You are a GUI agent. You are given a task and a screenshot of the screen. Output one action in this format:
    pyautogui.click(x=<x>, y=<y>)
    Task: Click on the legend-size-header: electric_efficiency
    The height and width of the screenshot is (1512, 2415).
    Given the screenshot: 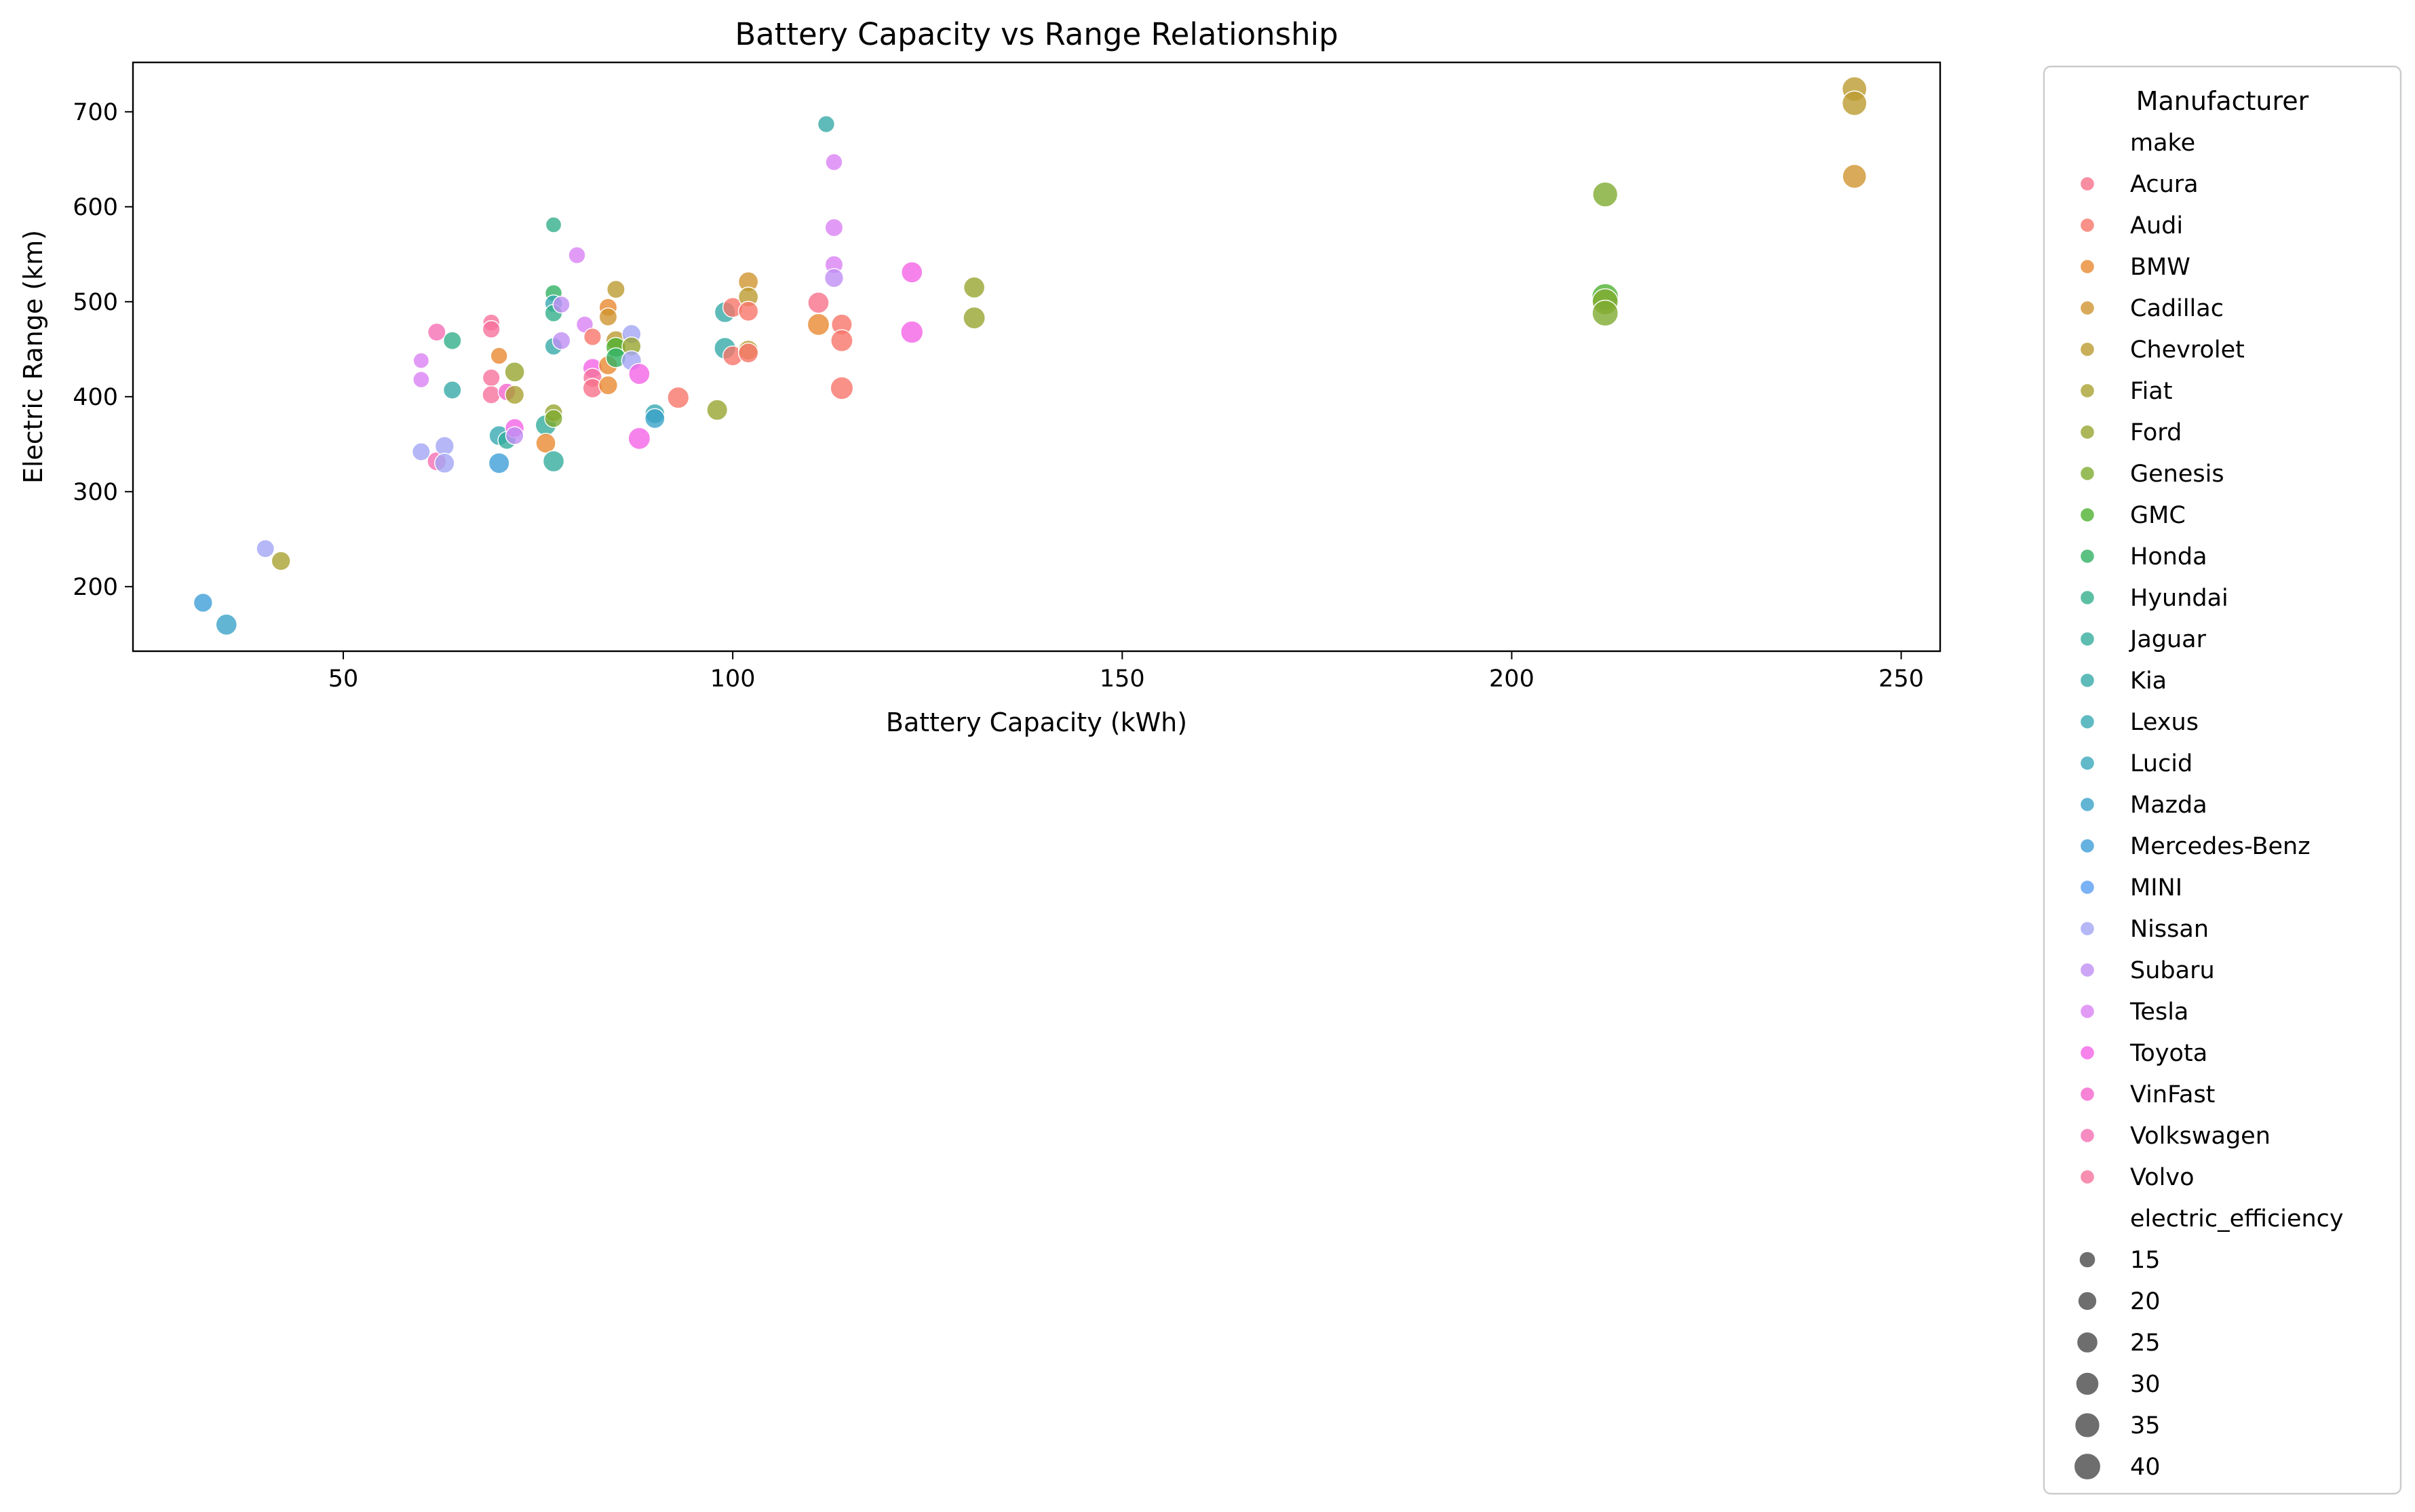 What is the action you would take?
    pyautogui.click(x=2237, y=1219)
    